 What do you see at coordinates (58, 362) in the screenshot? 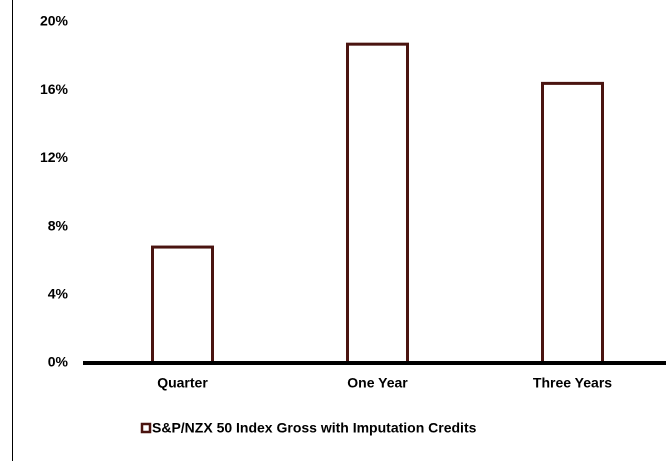
I see `y-tick-label: 0%` at bounding box center [58, 362].